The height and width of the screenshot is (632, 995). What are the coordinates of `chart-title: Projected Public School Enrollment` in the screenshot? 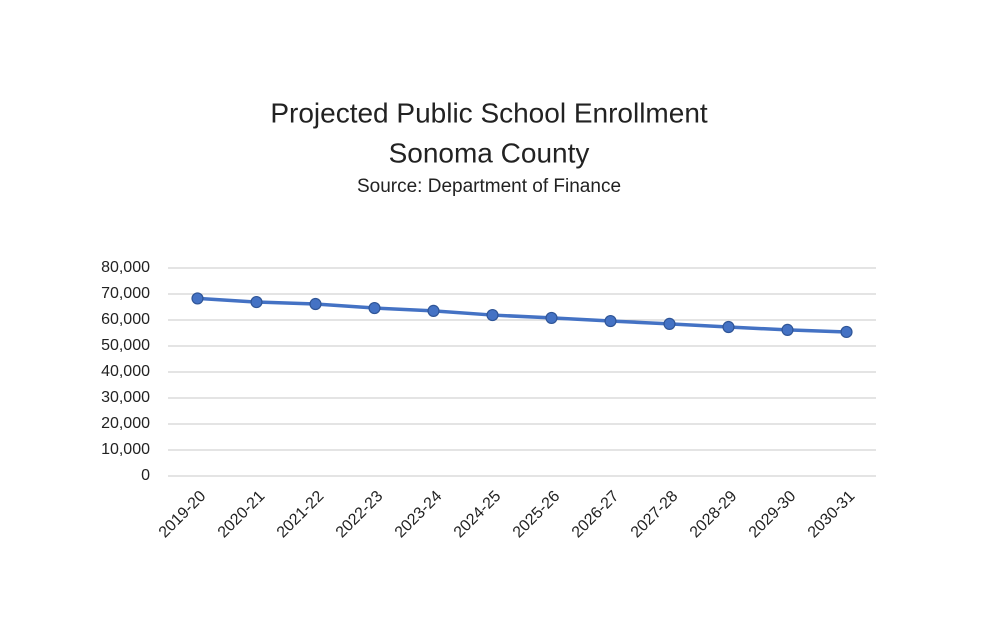 It's located at (489, 112).